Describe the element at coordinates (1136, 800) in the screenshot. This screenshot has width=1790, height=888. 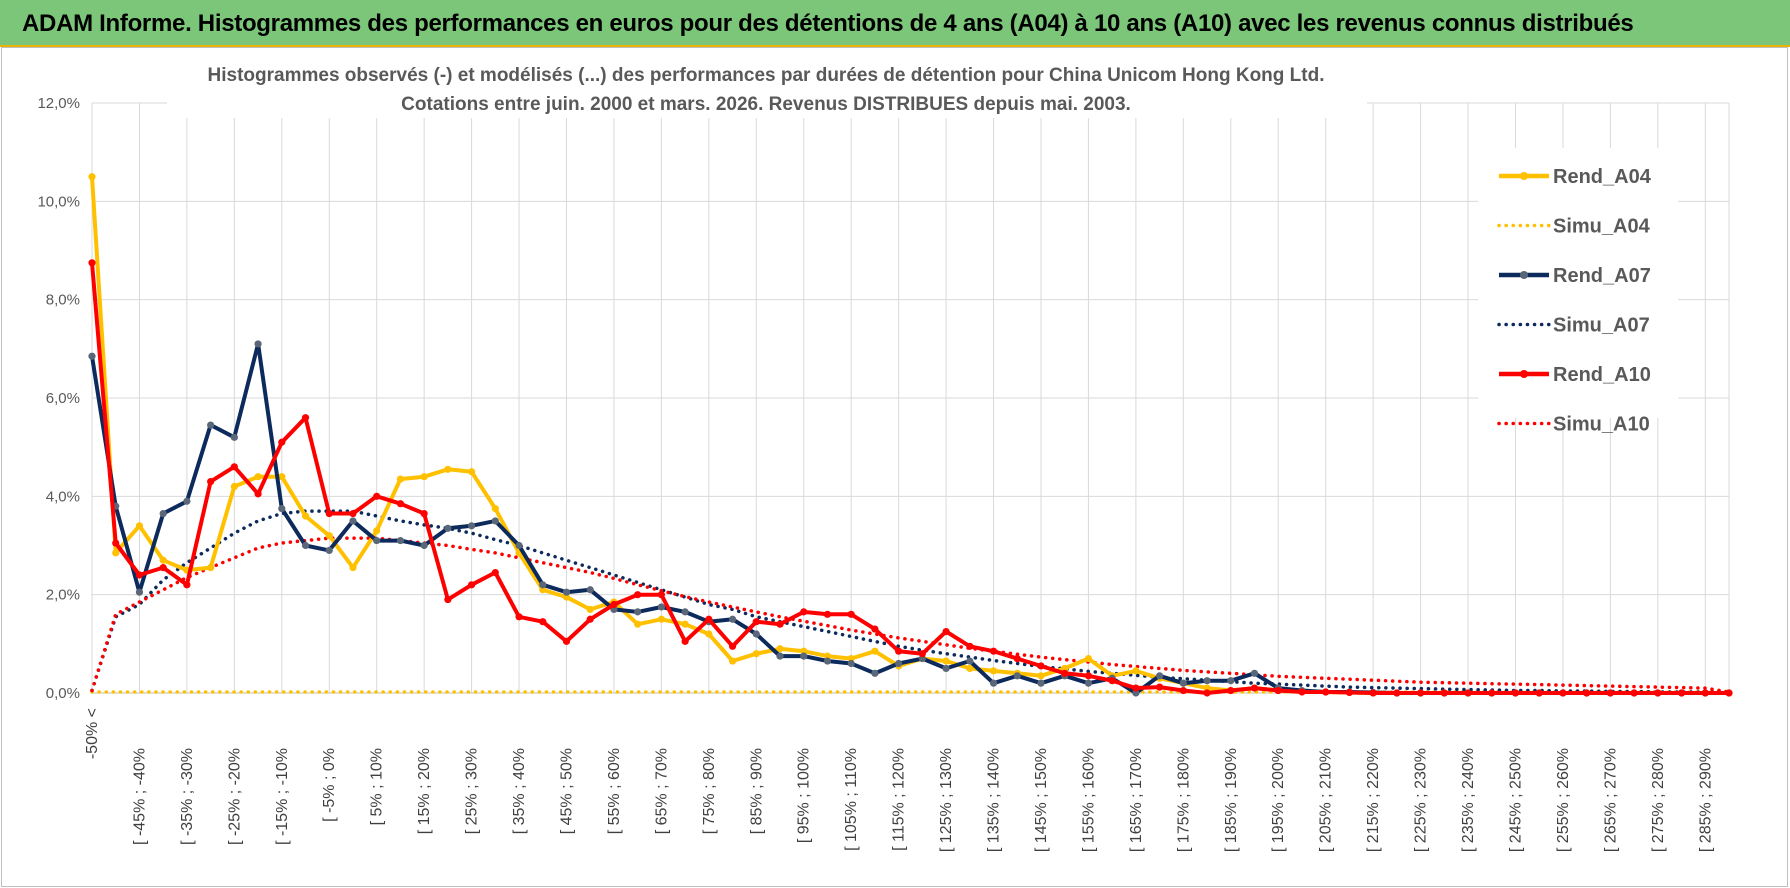
I see `x-tick-label: [ 165% ; 170%` at that location.